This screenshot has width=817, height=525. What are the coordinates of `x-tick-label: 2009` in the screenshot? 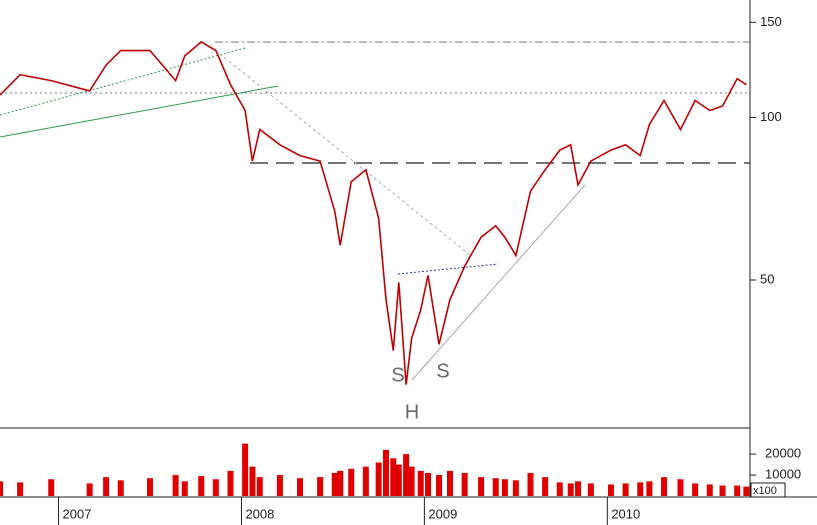 It's located at (442, 513).